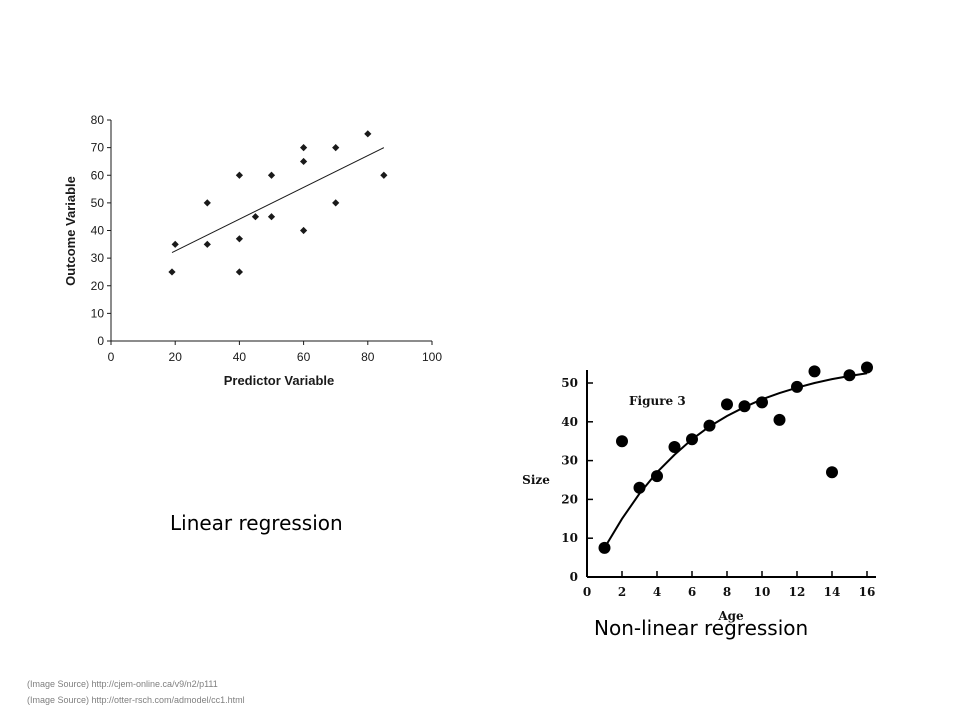 The width and height of the screenshot is (960, 720). Describe the element at coordinates (98, 286) in the screenshot. I see `chart1-y-tick-label: 20` at that location.